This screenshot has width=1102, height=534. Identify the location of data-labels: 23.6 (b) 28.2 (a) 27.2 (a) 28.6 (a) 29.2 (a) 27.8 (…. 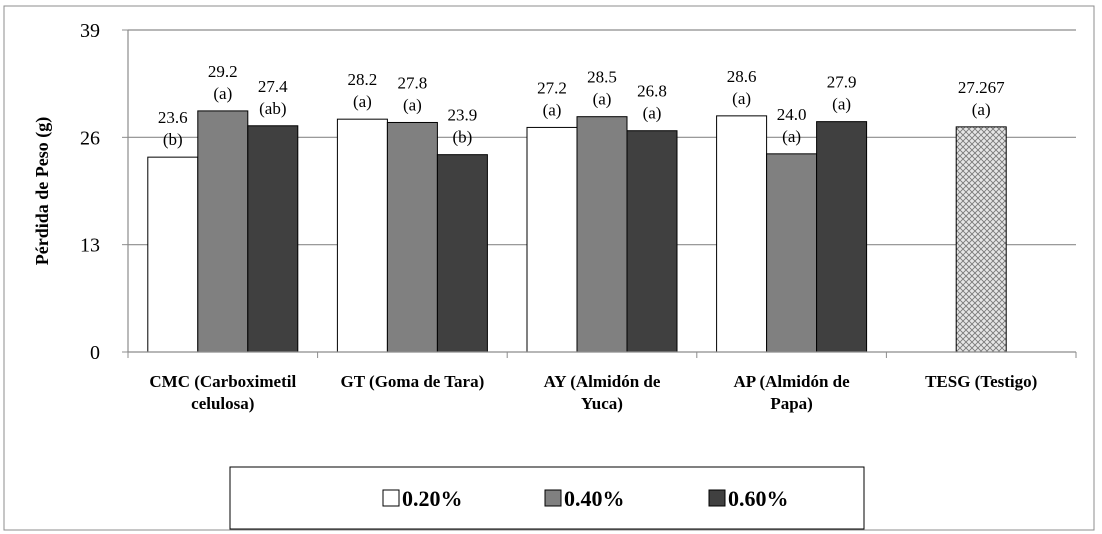
(581, 105).